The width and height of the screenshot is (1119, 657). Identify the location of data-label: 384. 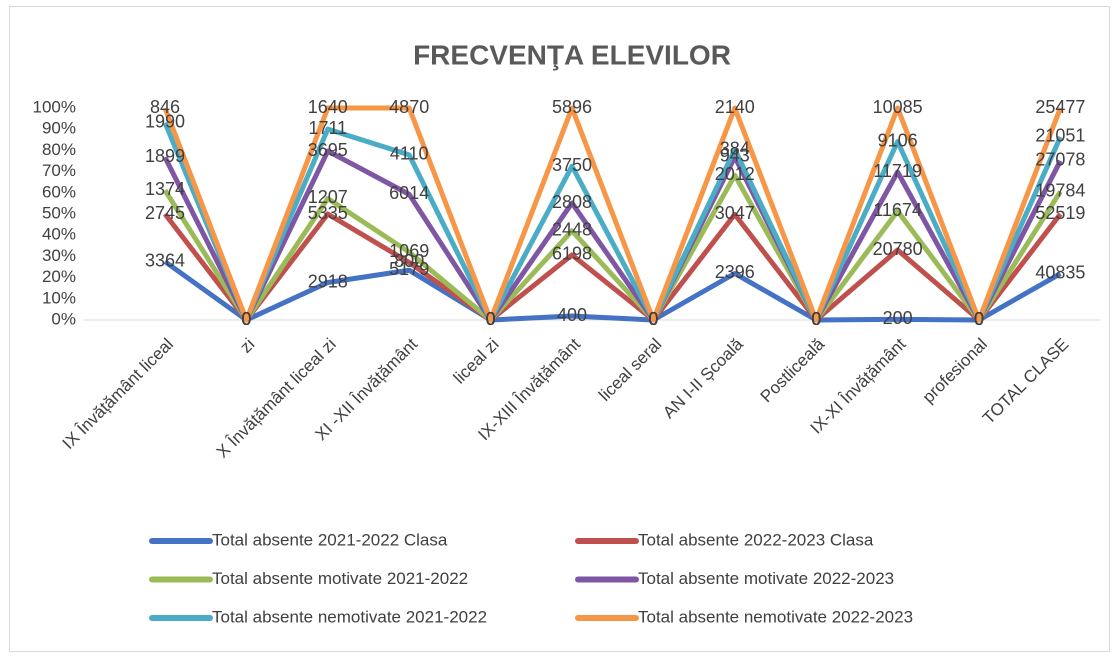
(735, 148).